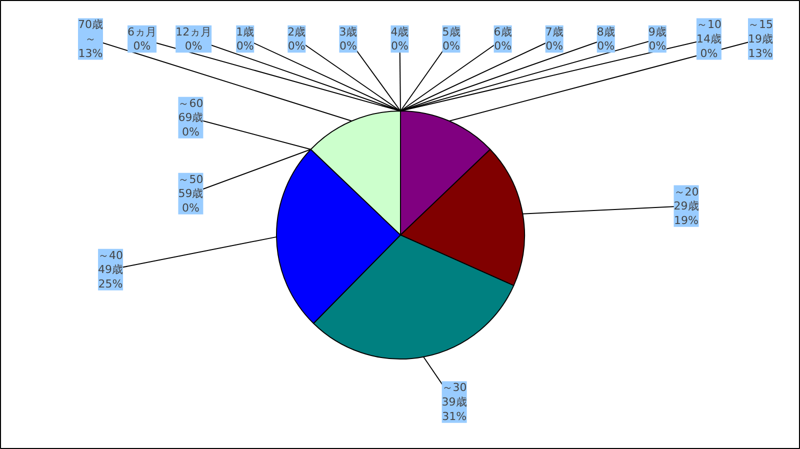 The width and height of the screenshot is (800, 449). I want to click on category-label: ～50 59歳, so click(191, 186).